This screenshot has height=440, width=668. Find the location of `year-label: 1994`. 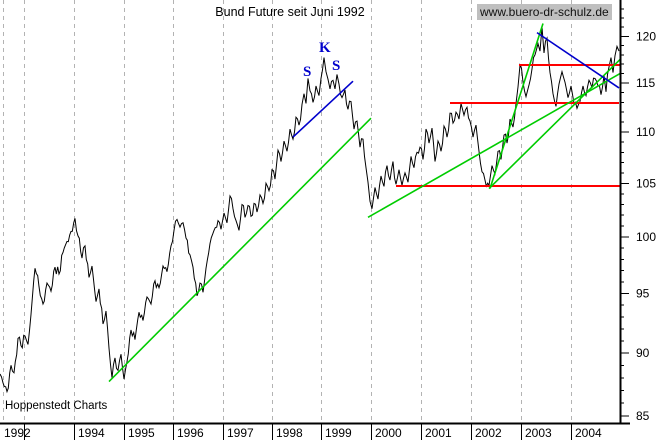

year-label: 1994 is located at coordinates (91, 433).